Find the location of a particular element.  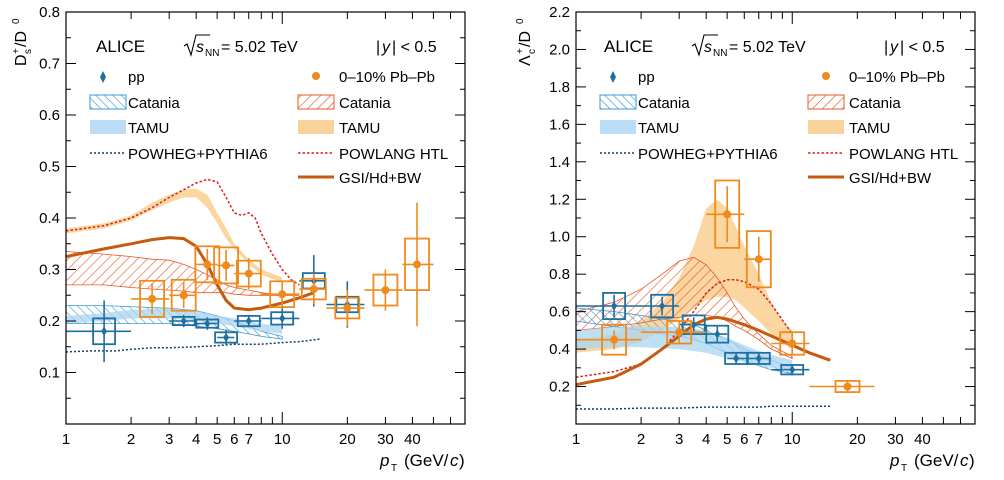

x-tick-label: 7 is located at coordinates (759, 439).